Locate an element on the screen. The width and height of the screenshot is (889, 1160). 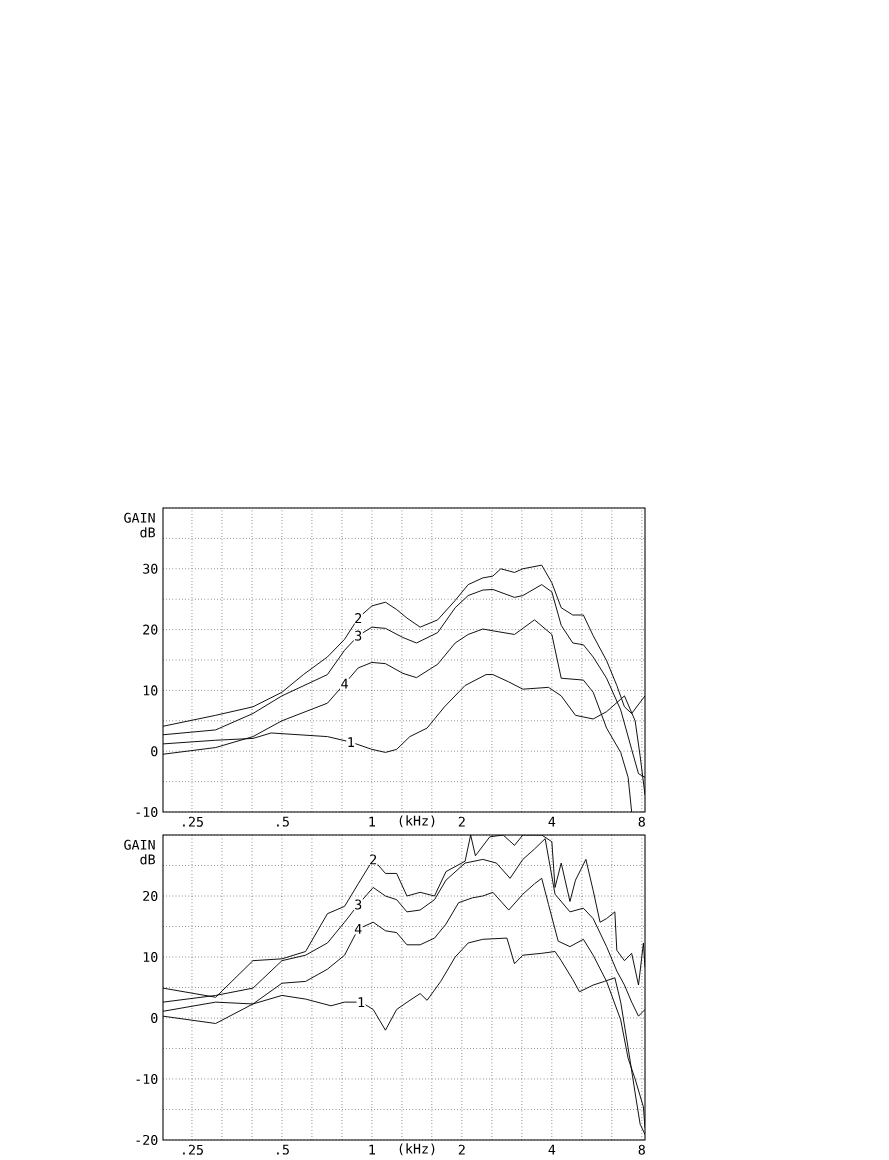
y-tick-label: -20 is located at coordinates (147, 1140).